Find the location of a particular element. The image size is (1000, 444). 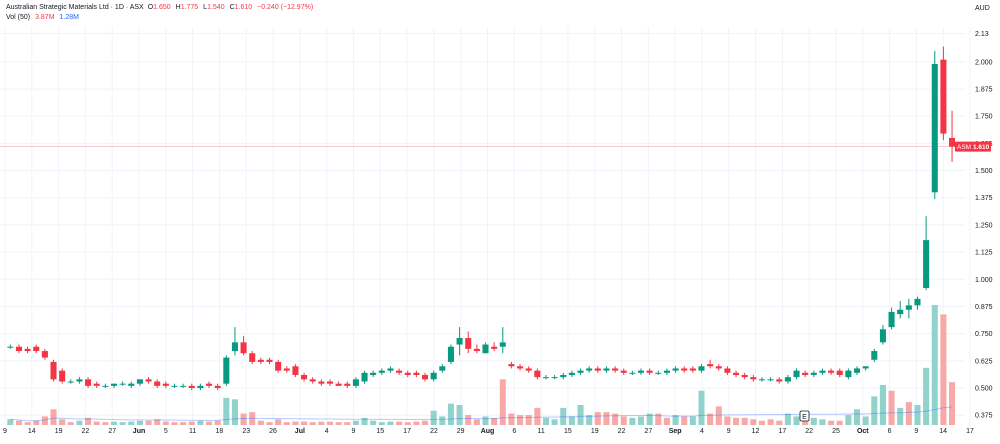

last-price-symbol: ASM is located at coordinates (964, 147).